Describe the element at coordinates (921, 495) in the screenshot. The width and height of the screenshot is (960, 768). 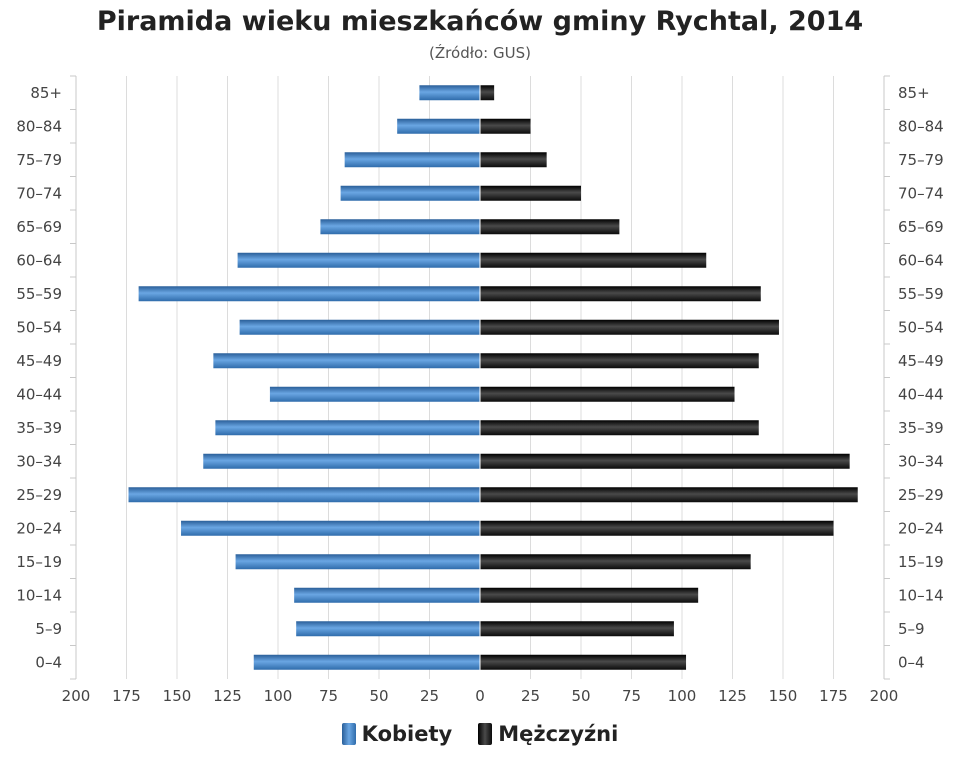
I see `y-tick-label-right: 25–29` at that location.